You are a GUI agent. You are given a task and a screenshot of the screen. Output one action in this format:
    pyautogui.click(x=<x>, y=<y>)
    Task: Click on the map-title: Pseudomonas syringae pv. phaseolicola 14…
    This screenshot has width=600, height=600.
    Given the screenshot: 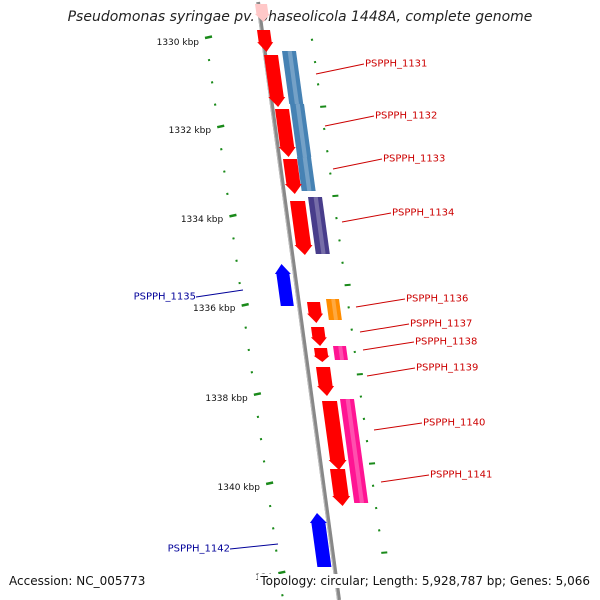 What is the action you would take?
    pyautogui.click(x=300, y=17)
    